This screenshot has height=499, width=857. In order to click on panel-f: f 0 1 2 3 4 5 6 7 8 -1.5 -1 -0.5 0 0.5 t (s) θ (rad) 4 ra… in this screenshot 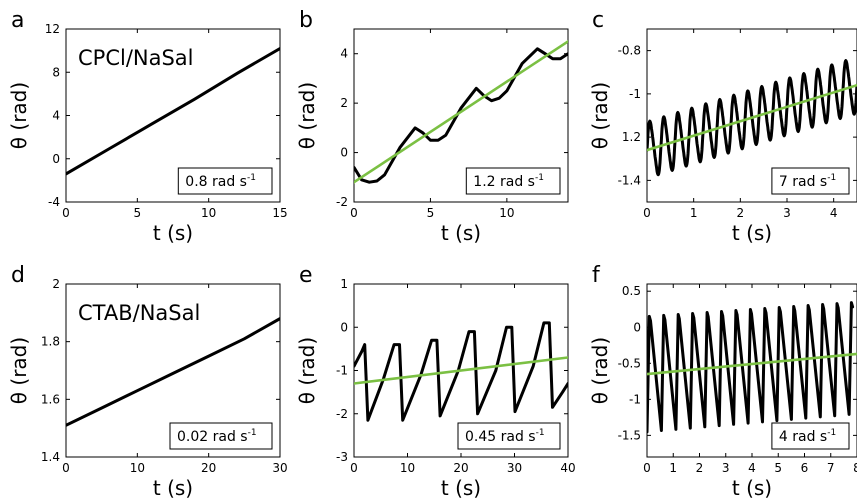, I will do `click(722, 381)`.